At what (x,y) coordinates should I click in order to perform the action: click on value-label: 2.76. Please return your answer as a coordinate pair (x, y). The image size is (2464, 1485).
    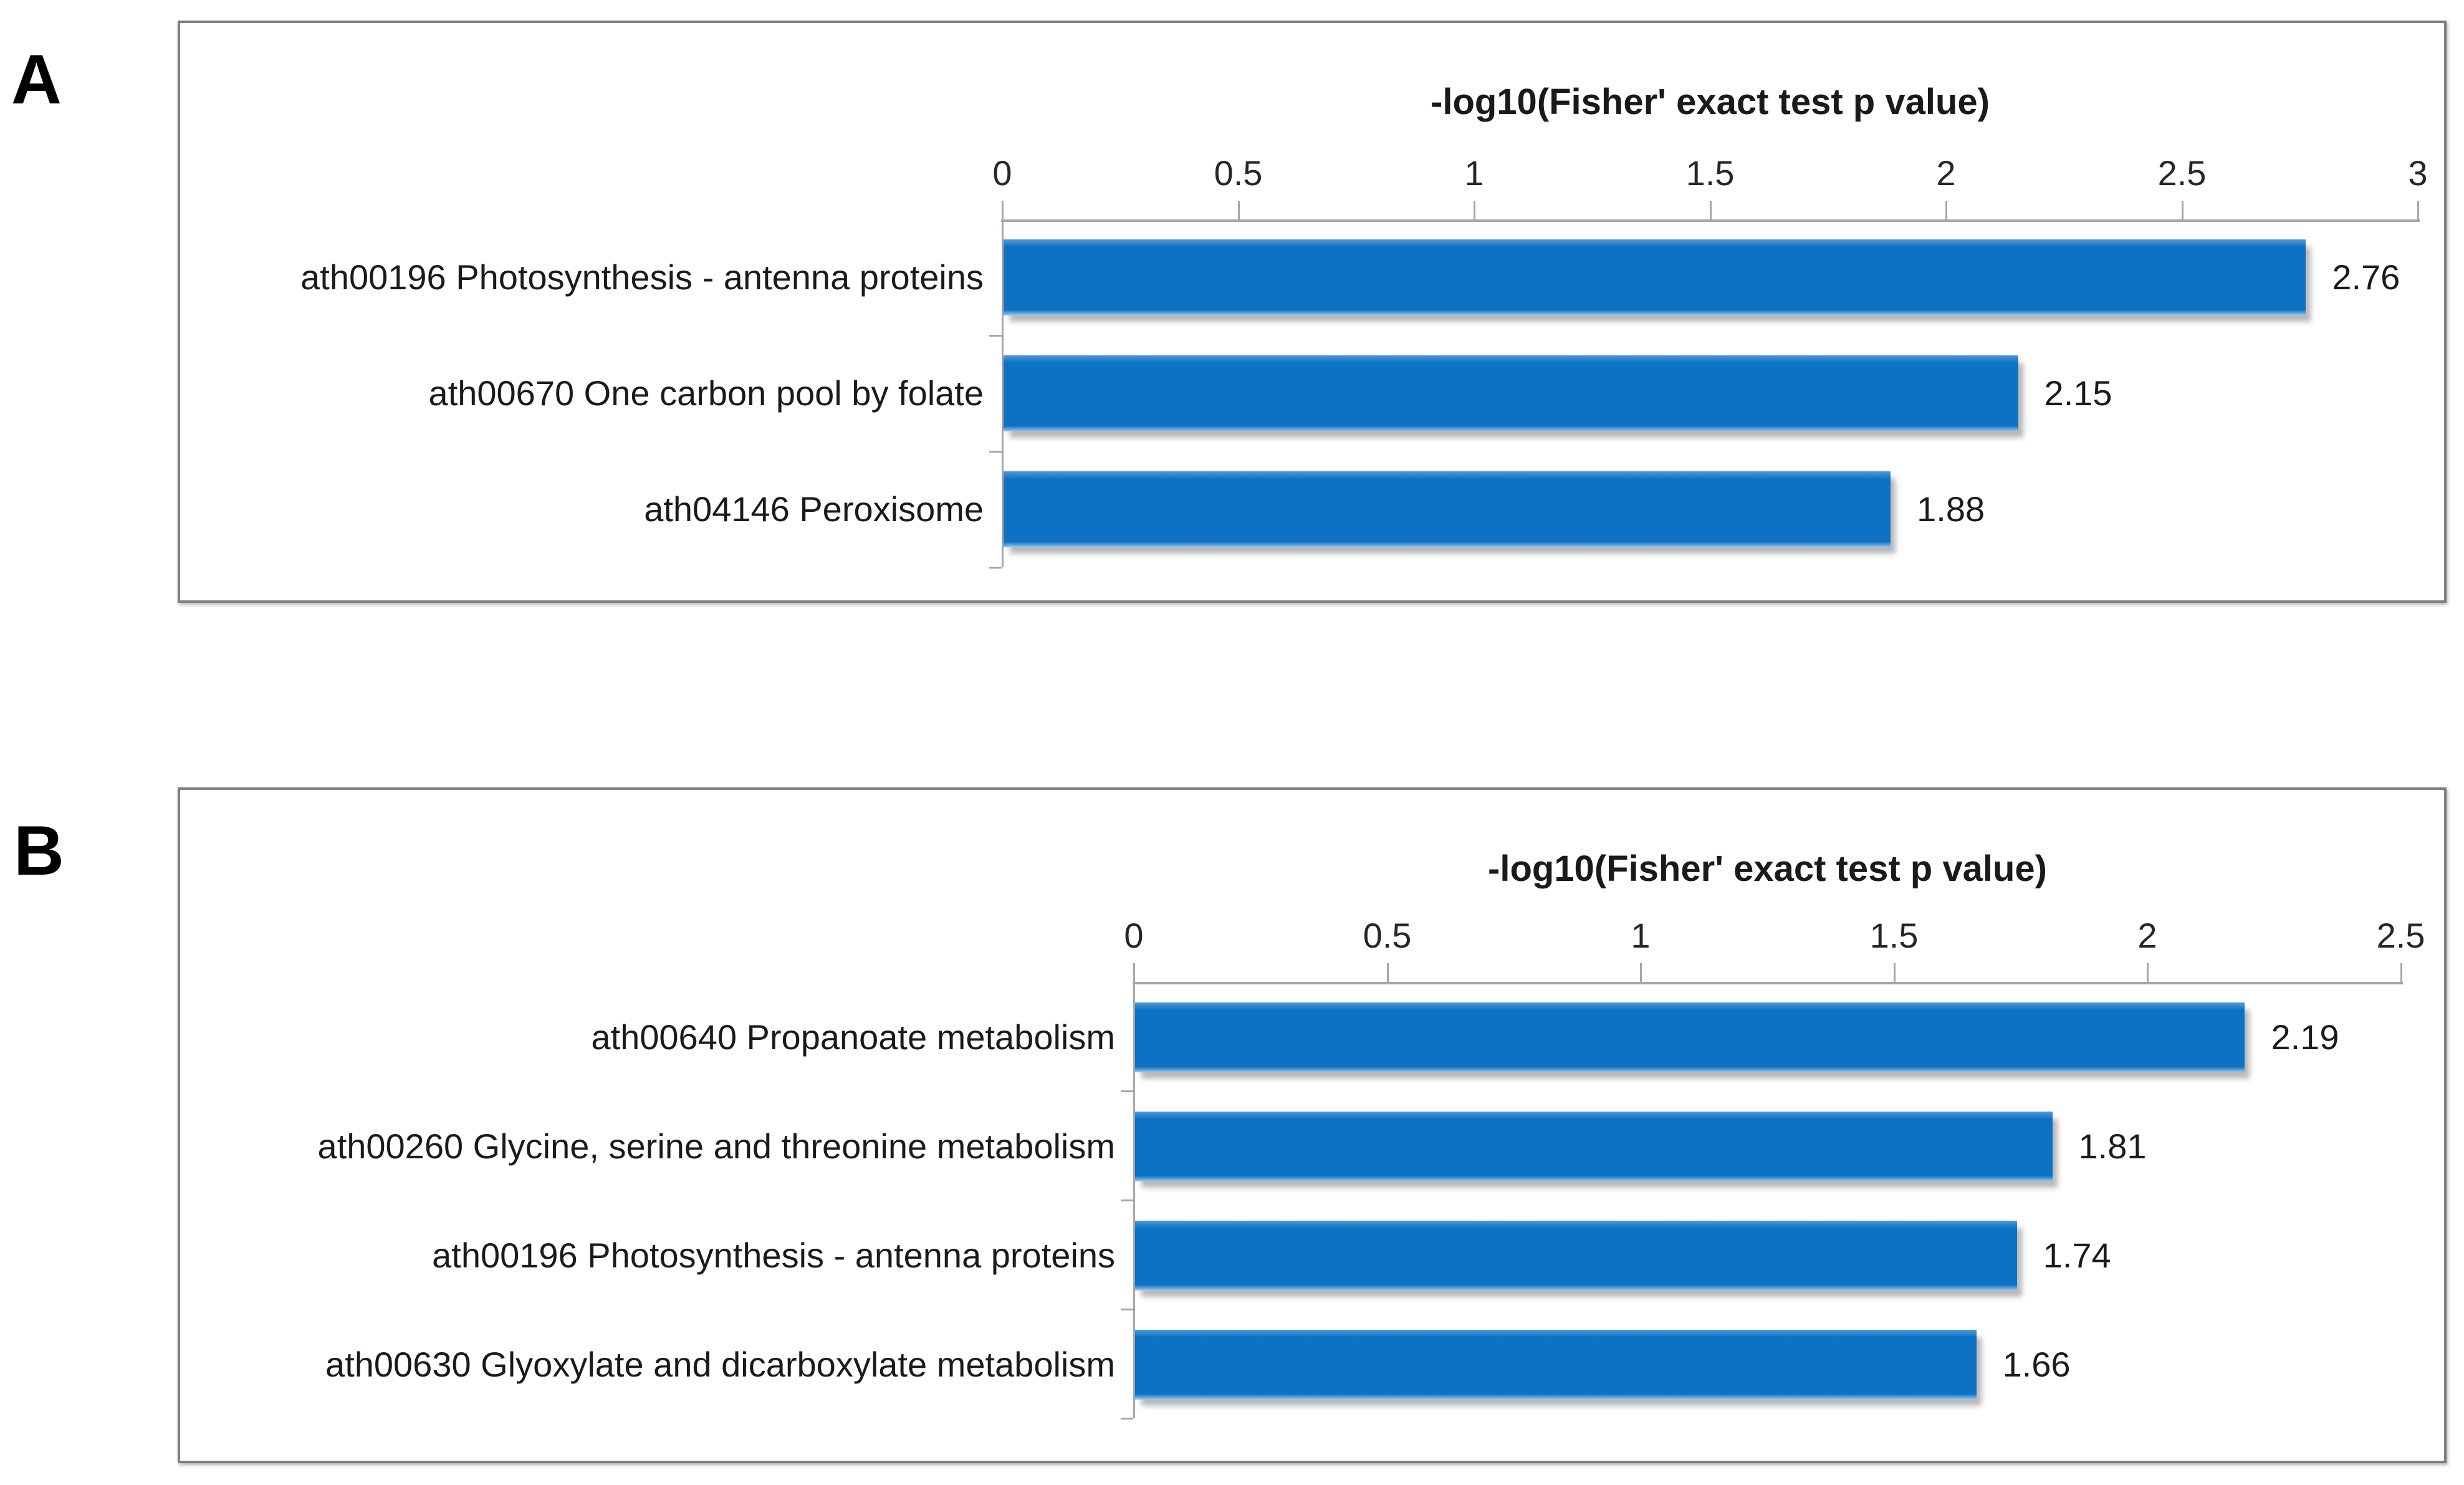
    Looking at the image, I should click on (2366, 277).